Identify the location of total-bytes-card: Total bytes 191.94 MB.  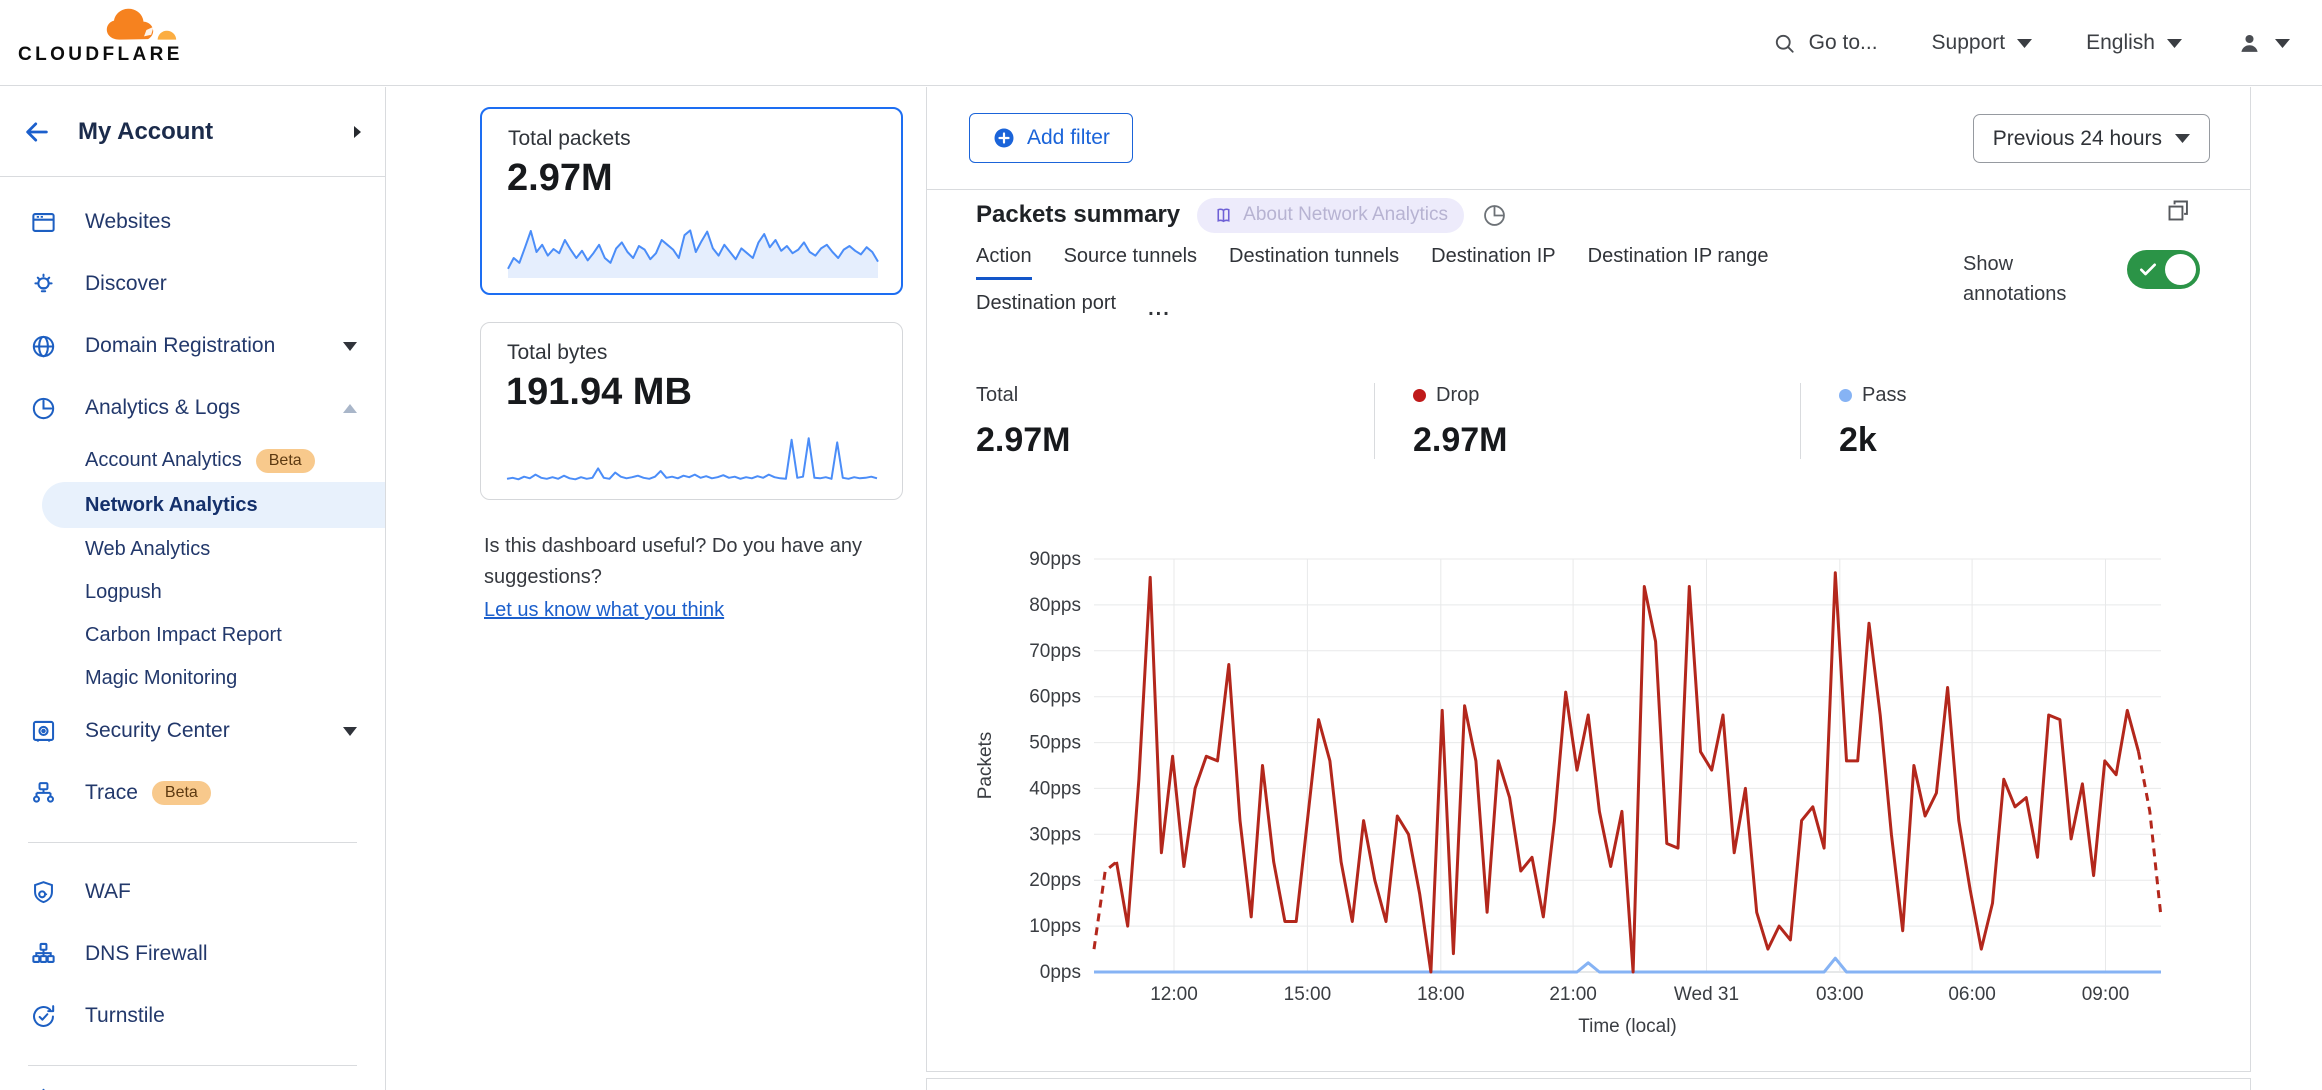
(691, 411).